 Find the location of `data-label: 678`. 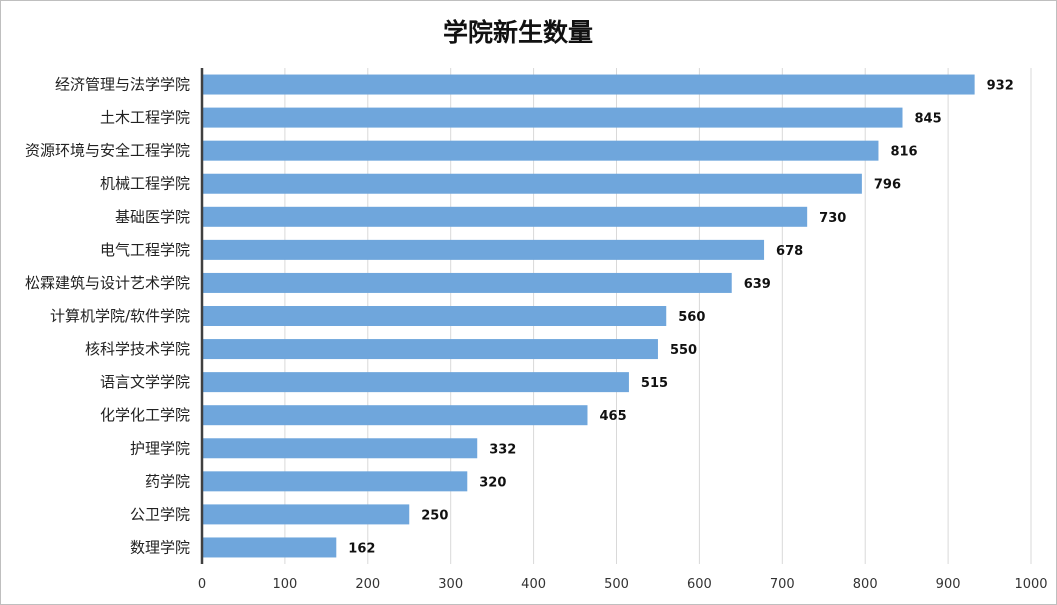

data-label: 678 is located at coordinates (789, 251).